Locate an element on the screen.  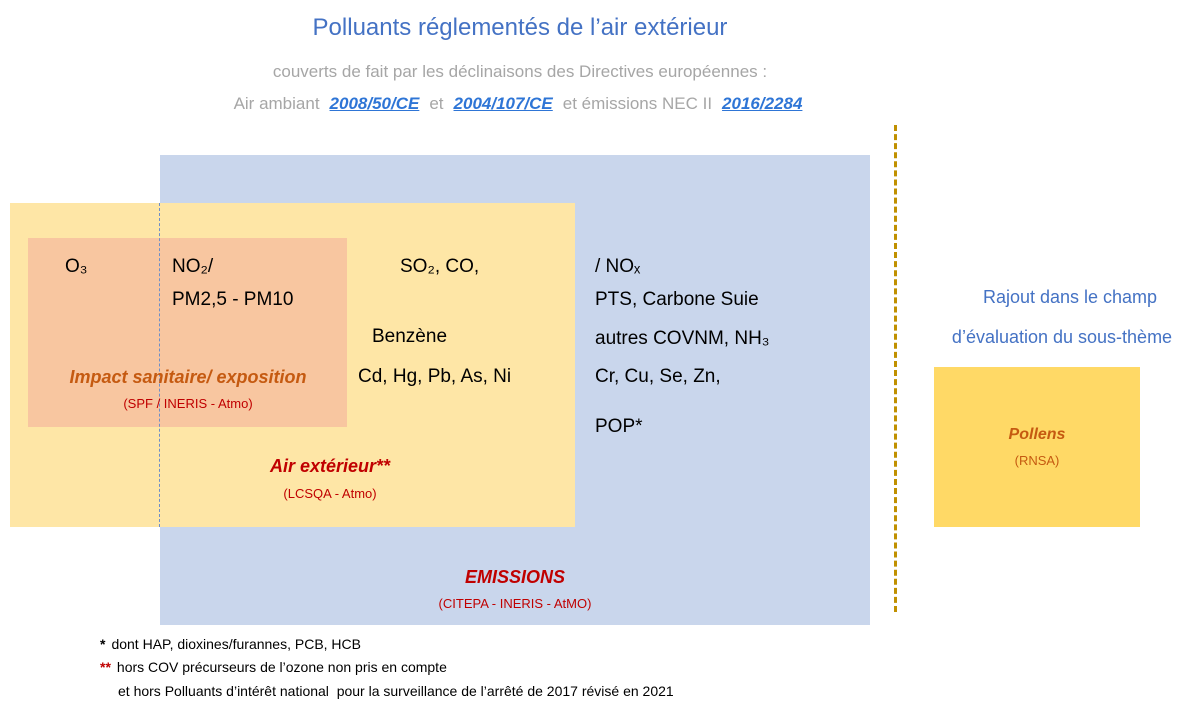
pollutant: NO₂/ is located at coordinates (193, 266).